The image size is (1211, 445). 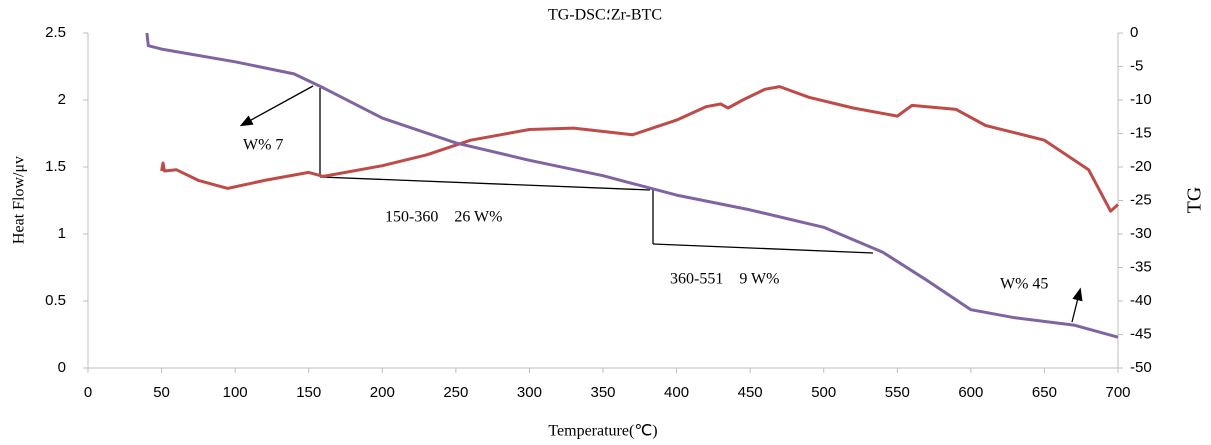 I want to click on annotation: 360-551 9 W%, so click(x=724, y=279).